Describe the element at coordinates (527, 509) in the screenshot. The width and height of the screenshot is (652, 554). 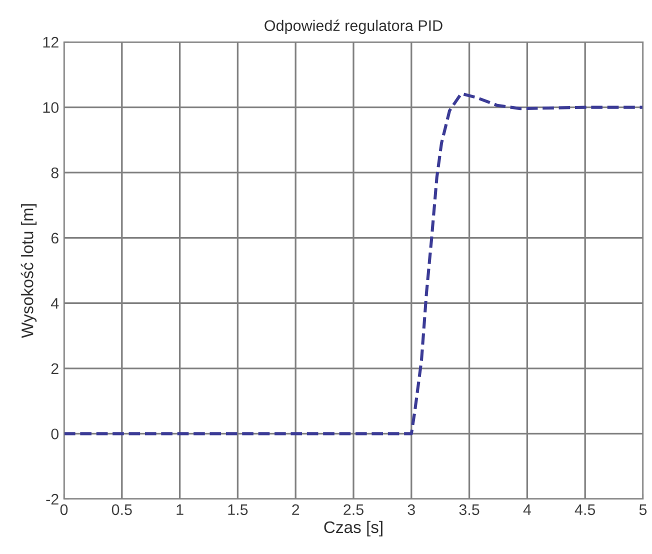
I see `x-tick-label: 4` at that location.